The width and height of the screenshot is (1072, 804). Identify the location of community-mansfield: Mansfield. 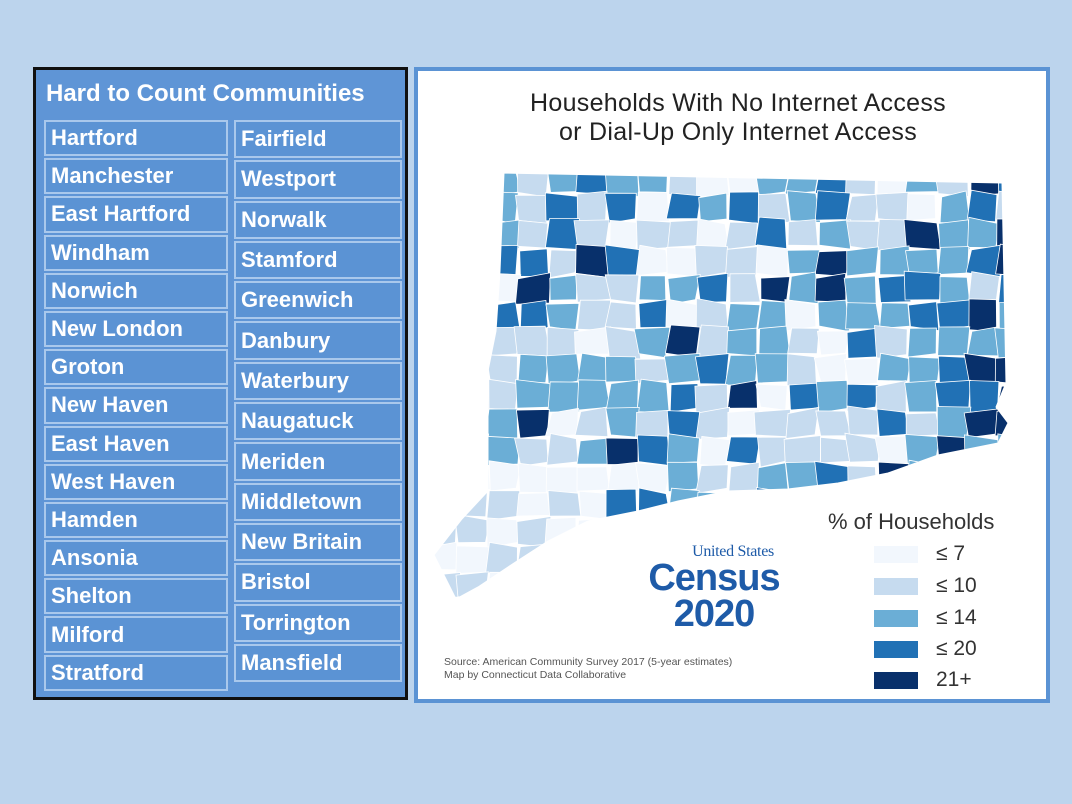
(318, 663).